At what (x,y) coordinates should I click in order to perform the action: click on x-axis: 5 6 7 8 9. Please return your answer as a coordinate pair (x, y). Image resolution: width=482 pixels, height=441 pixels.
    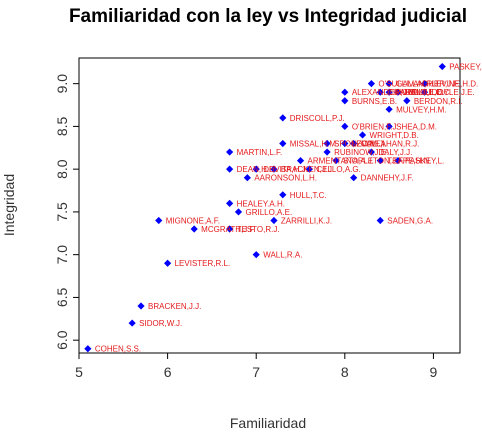
    Looking at the image, I should click on (256, 366).